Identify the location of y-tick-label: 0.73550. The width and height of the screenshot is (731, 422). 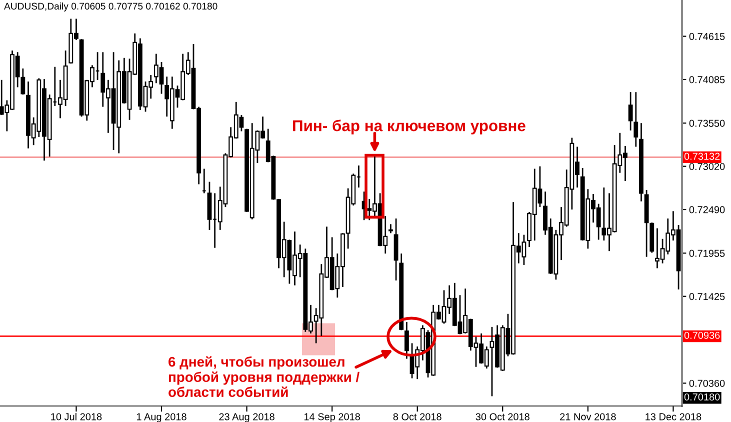
(707, 123).